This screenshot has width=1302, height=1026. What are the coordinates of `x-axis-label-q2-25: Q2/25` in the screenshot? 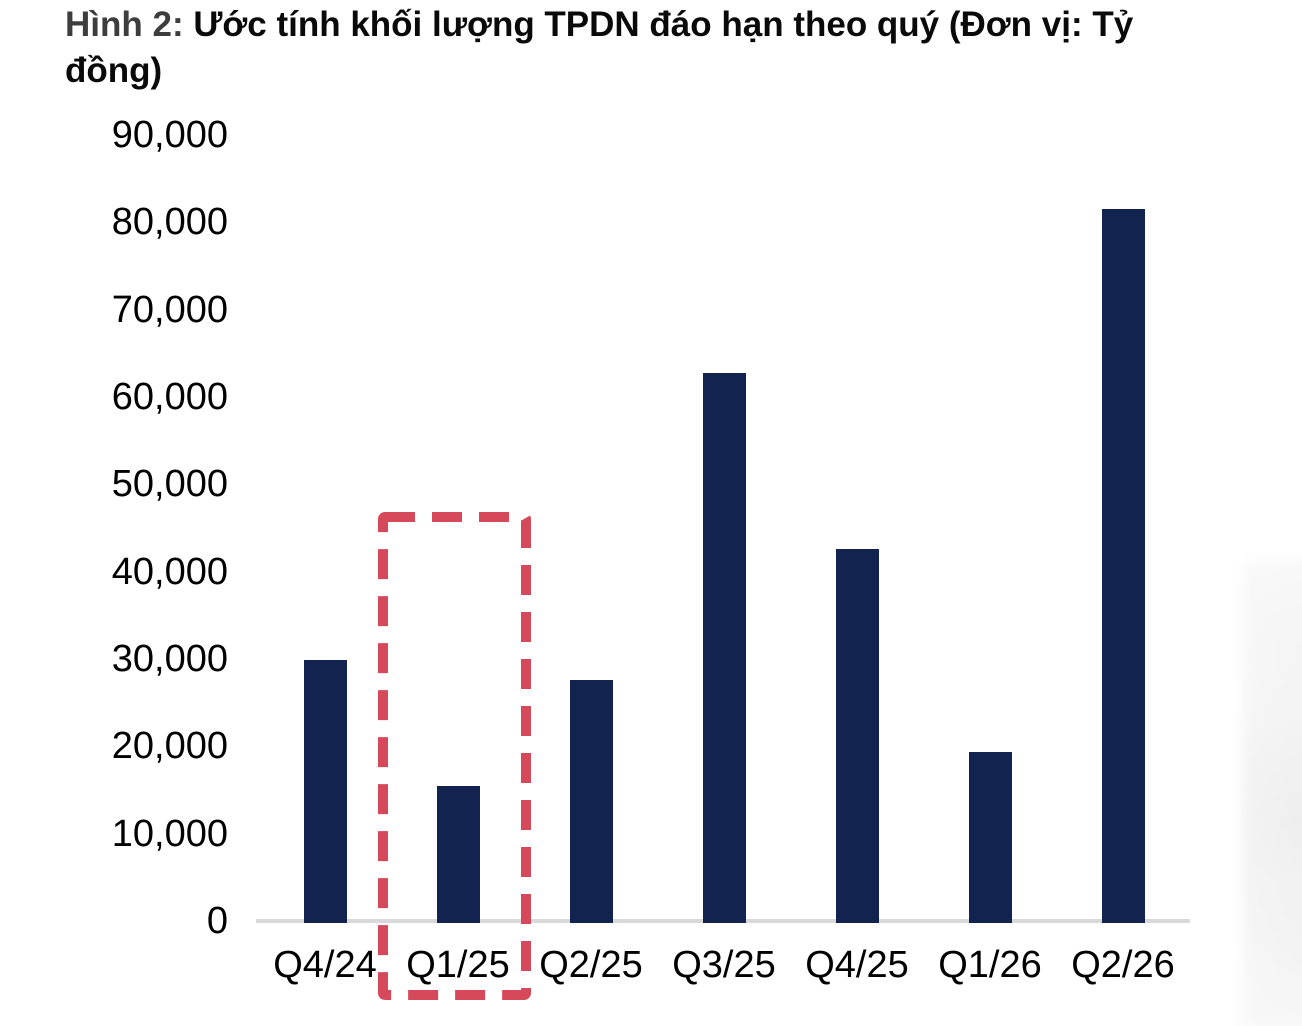 It's located at (591, 965).